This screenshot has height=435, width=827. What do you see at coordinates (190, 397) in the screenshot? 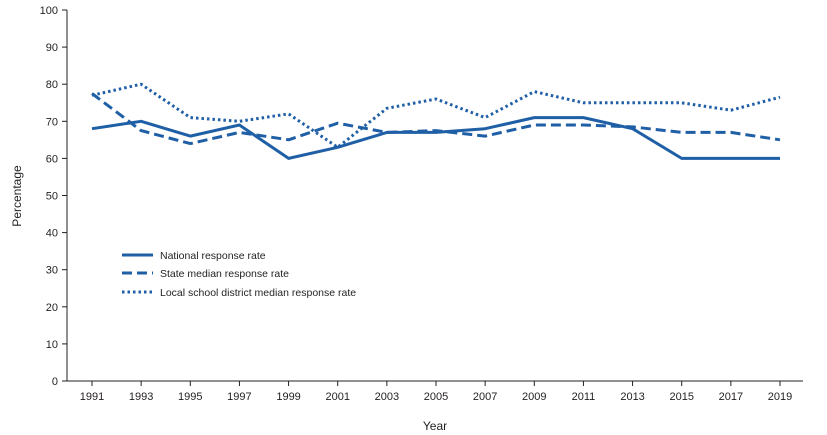
I see `x-tick-label: 1995` at bounding box center [190, 397].